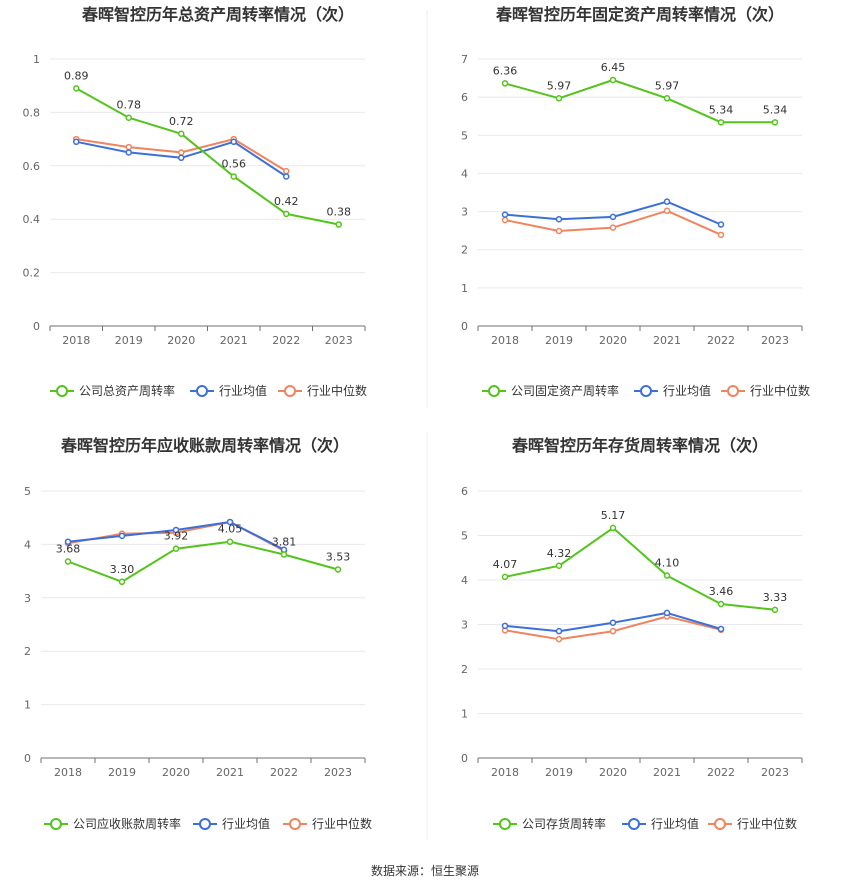  I want to click on data-label: 0.42, so click(286, 201).